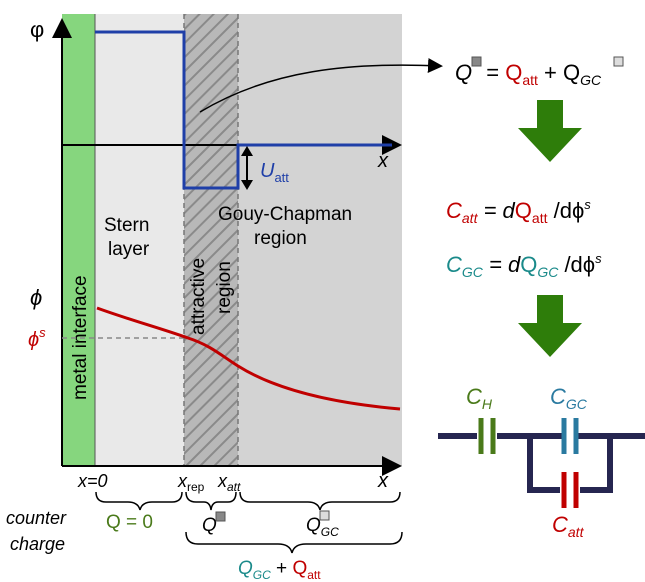 The width and height of the screenshot is (645, 582). I want to click on x-rep-label: xrep, so click(191, 482).